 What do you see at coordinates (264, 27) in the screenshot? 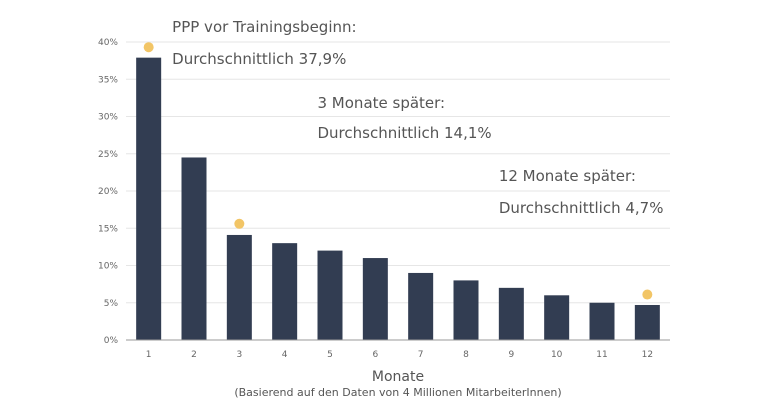
I see `annotation-text: PPP vor Trainingsbeginn:` at bounding box center [264, 27].